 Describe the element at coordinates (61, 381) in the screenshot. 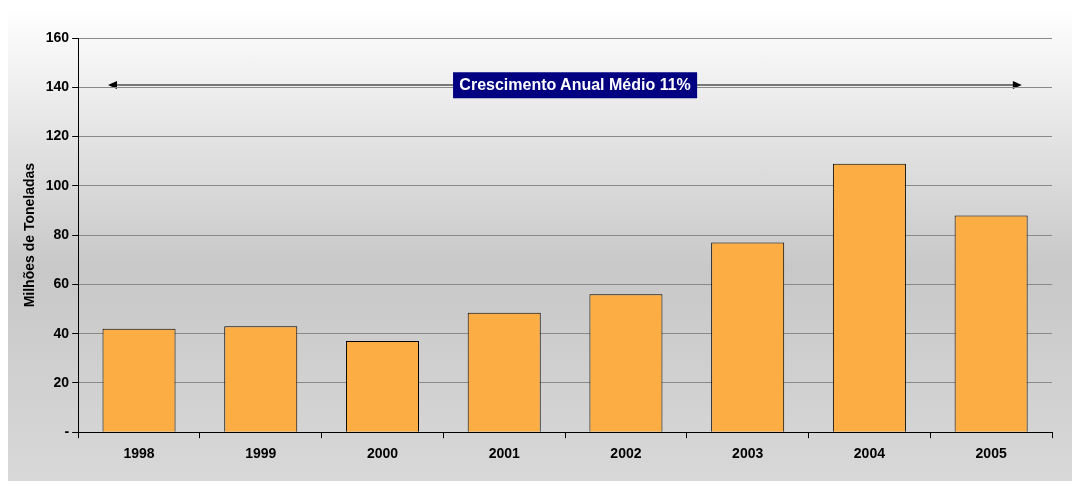

I see `y-tick-label: 20` at that location.